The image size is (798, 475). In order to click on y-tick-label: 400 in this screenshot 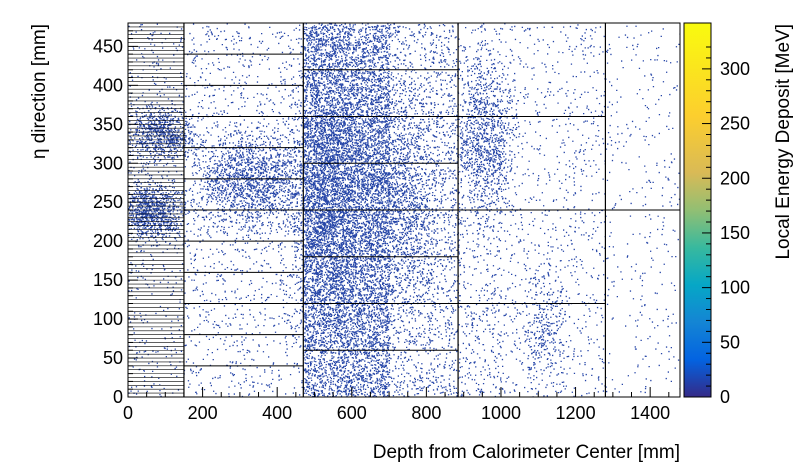, I will do `click(108, 85)`.